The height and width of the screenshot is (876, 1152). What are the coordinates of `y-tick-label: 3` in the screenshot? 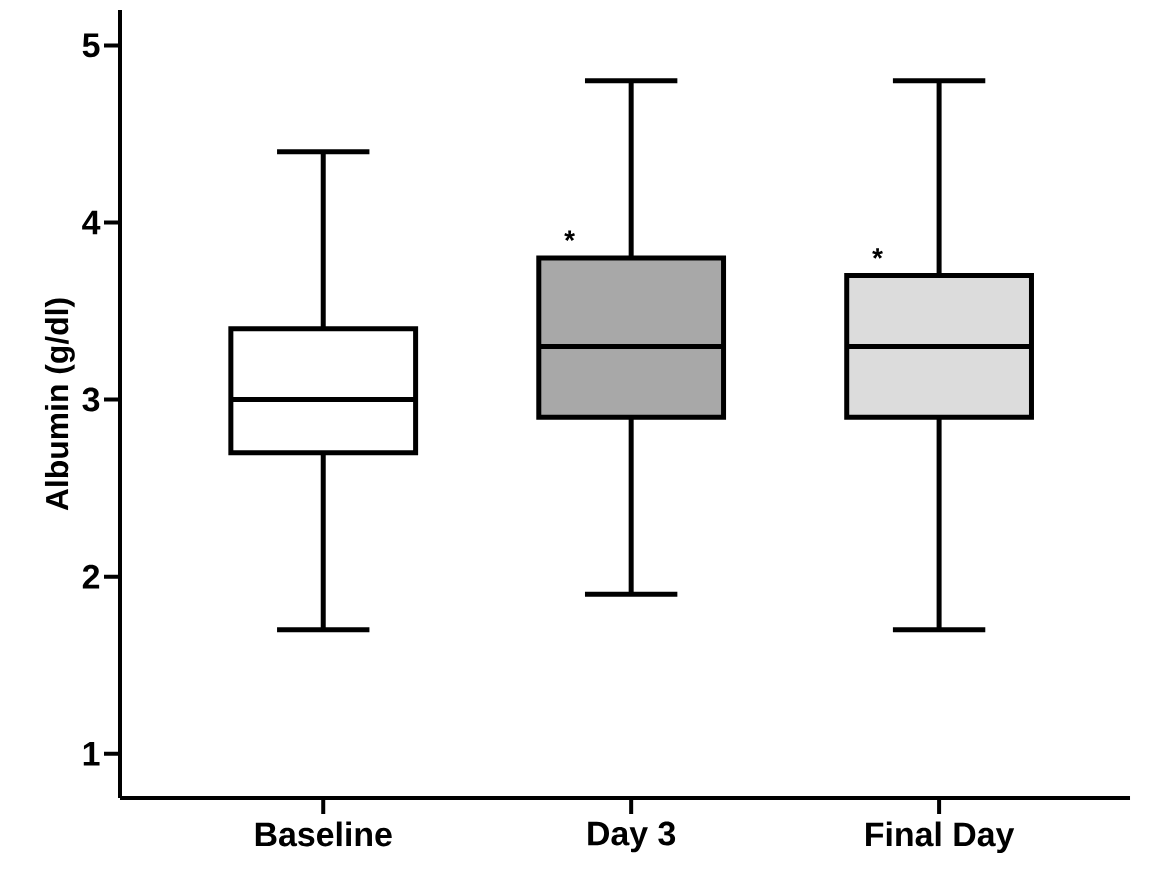 It's located at (91, 399).